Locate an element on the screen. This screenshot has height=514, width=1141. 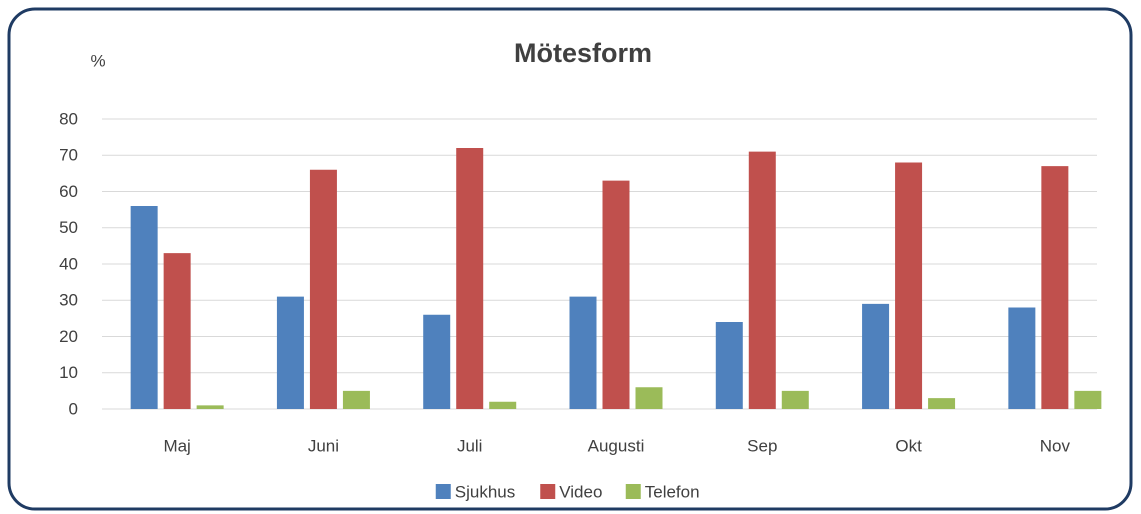
legend-label: Sjukhus is located at coordinates (485, 491).